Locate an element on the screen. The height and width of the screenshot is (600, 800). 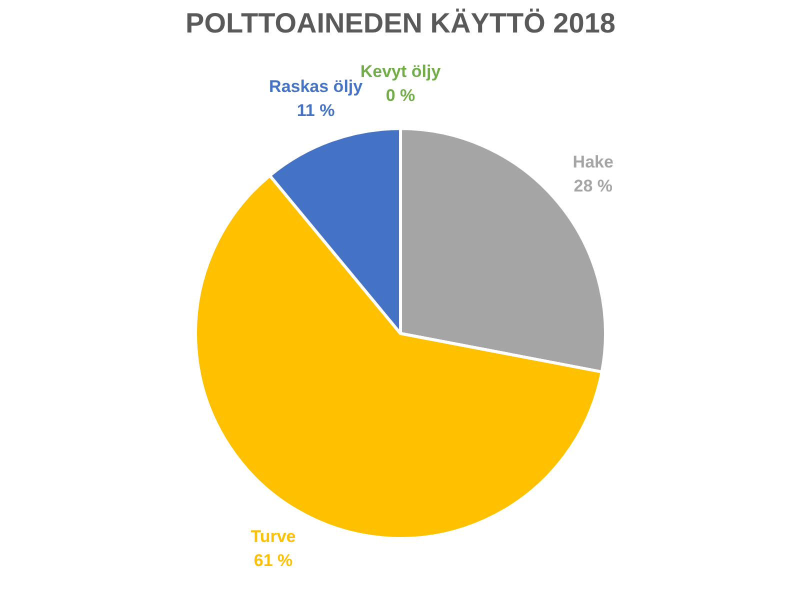
slice-label: Turve is located at coordinates (273, 536).